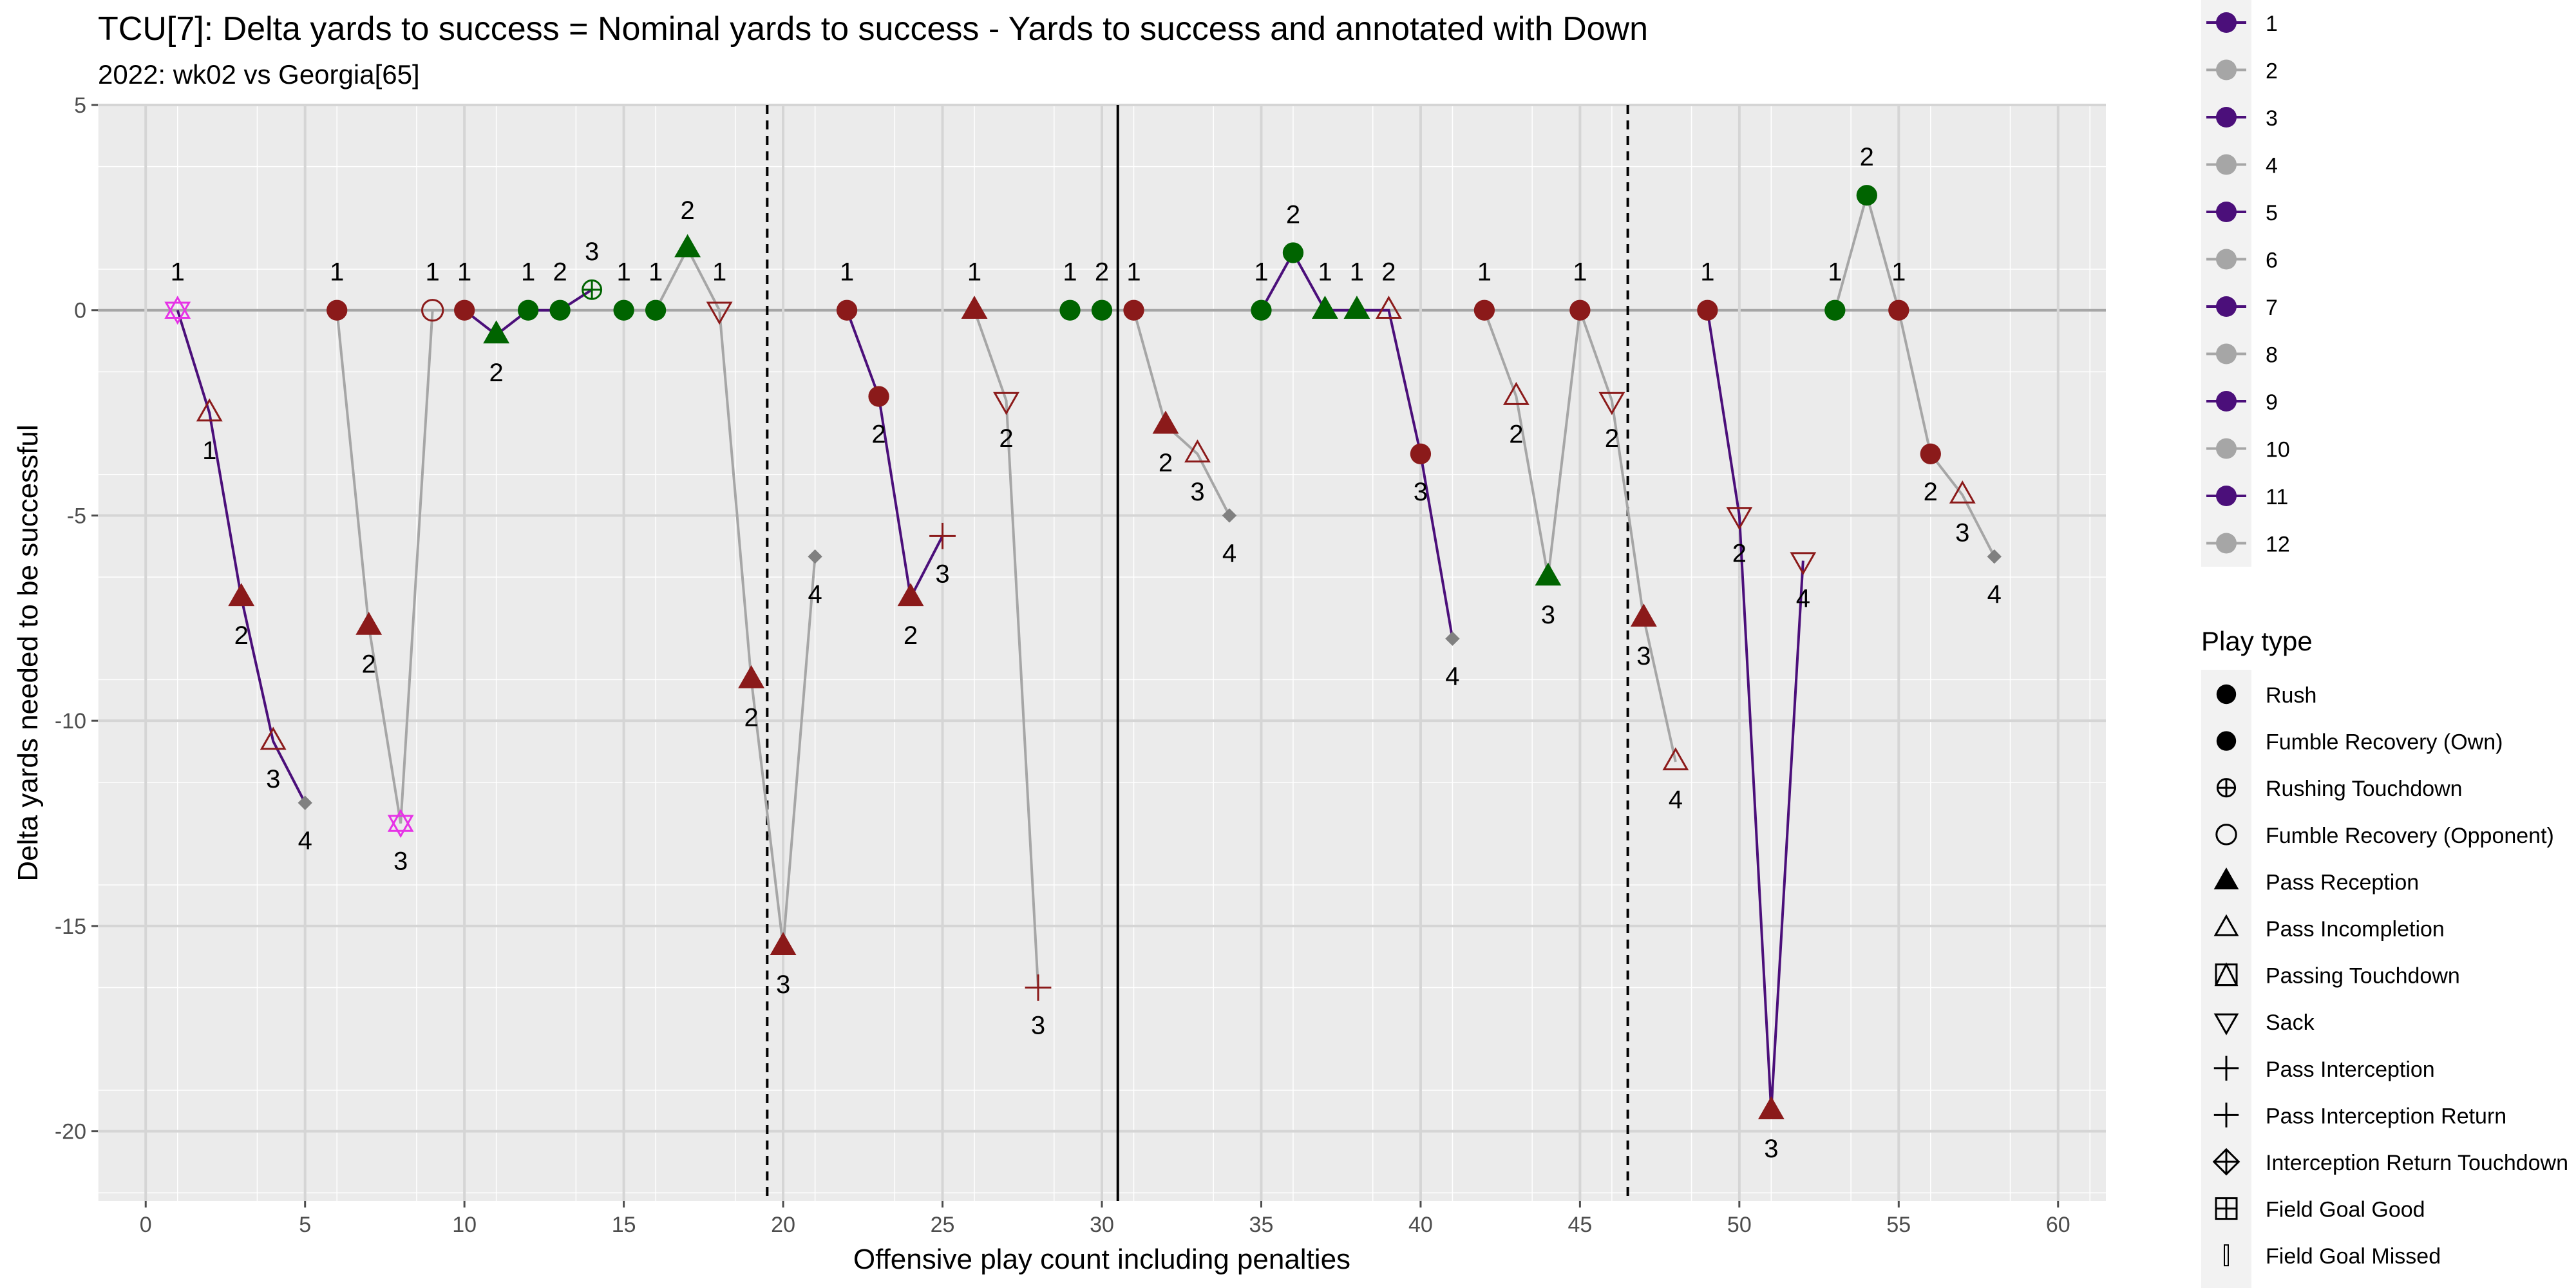 The width and height of the screenshot is (2576, 1288). I want to click on x-tick-label: 50, so click(1739, 1225).